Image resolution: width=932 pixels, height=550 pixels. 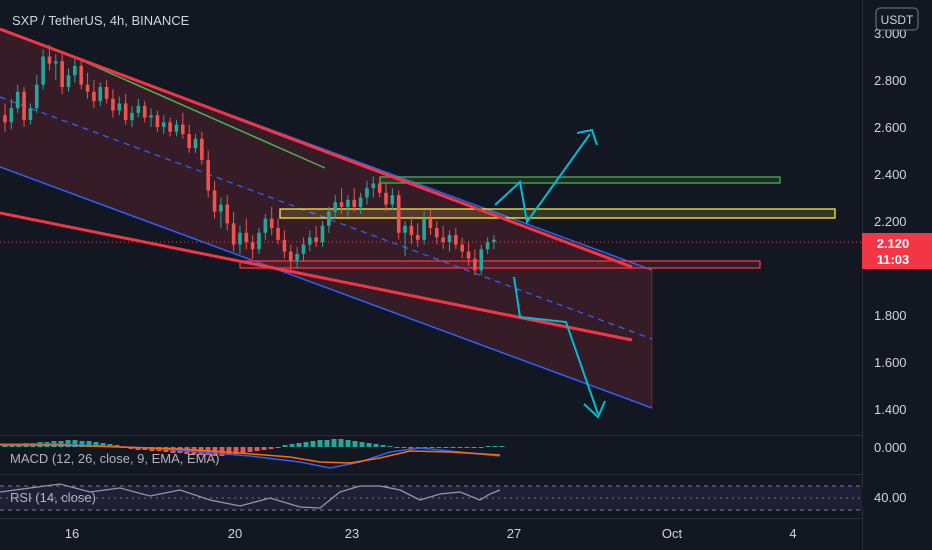 I want to click on currency-badge, so click(x=897, y=19).